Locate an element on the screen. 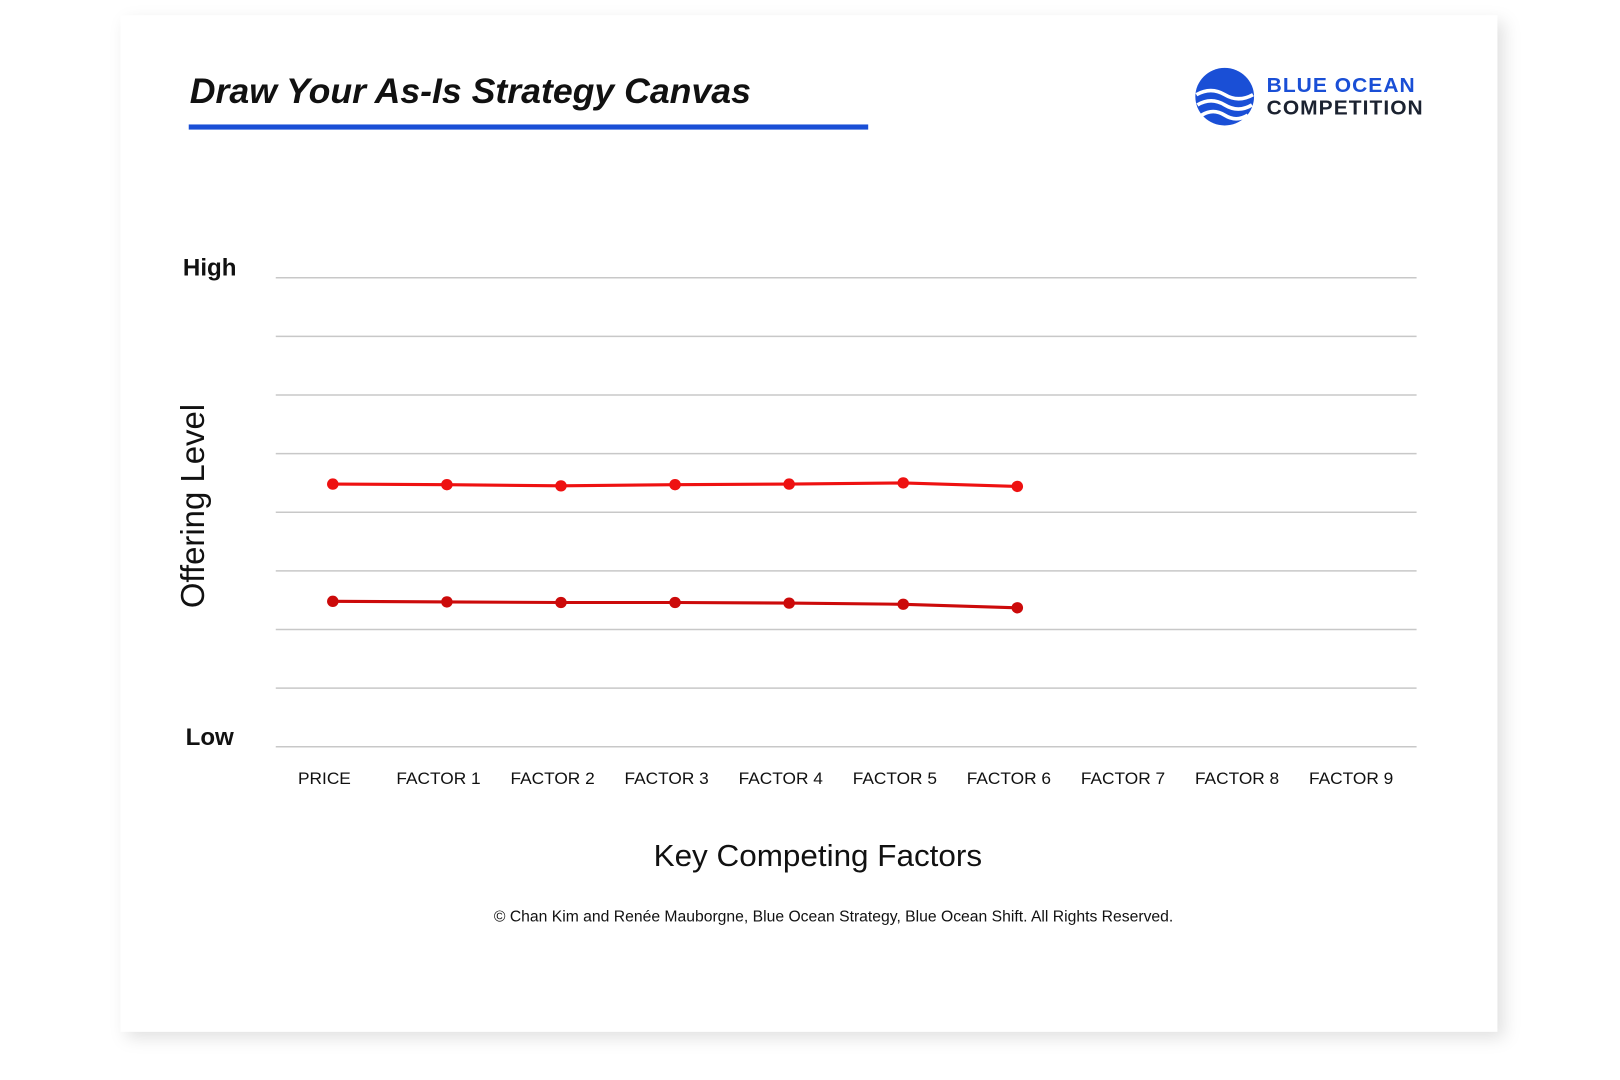 The width and height of the screenshot is (1620, 1080). x-tick-label: PRICE is located at coordinates (324, 778).